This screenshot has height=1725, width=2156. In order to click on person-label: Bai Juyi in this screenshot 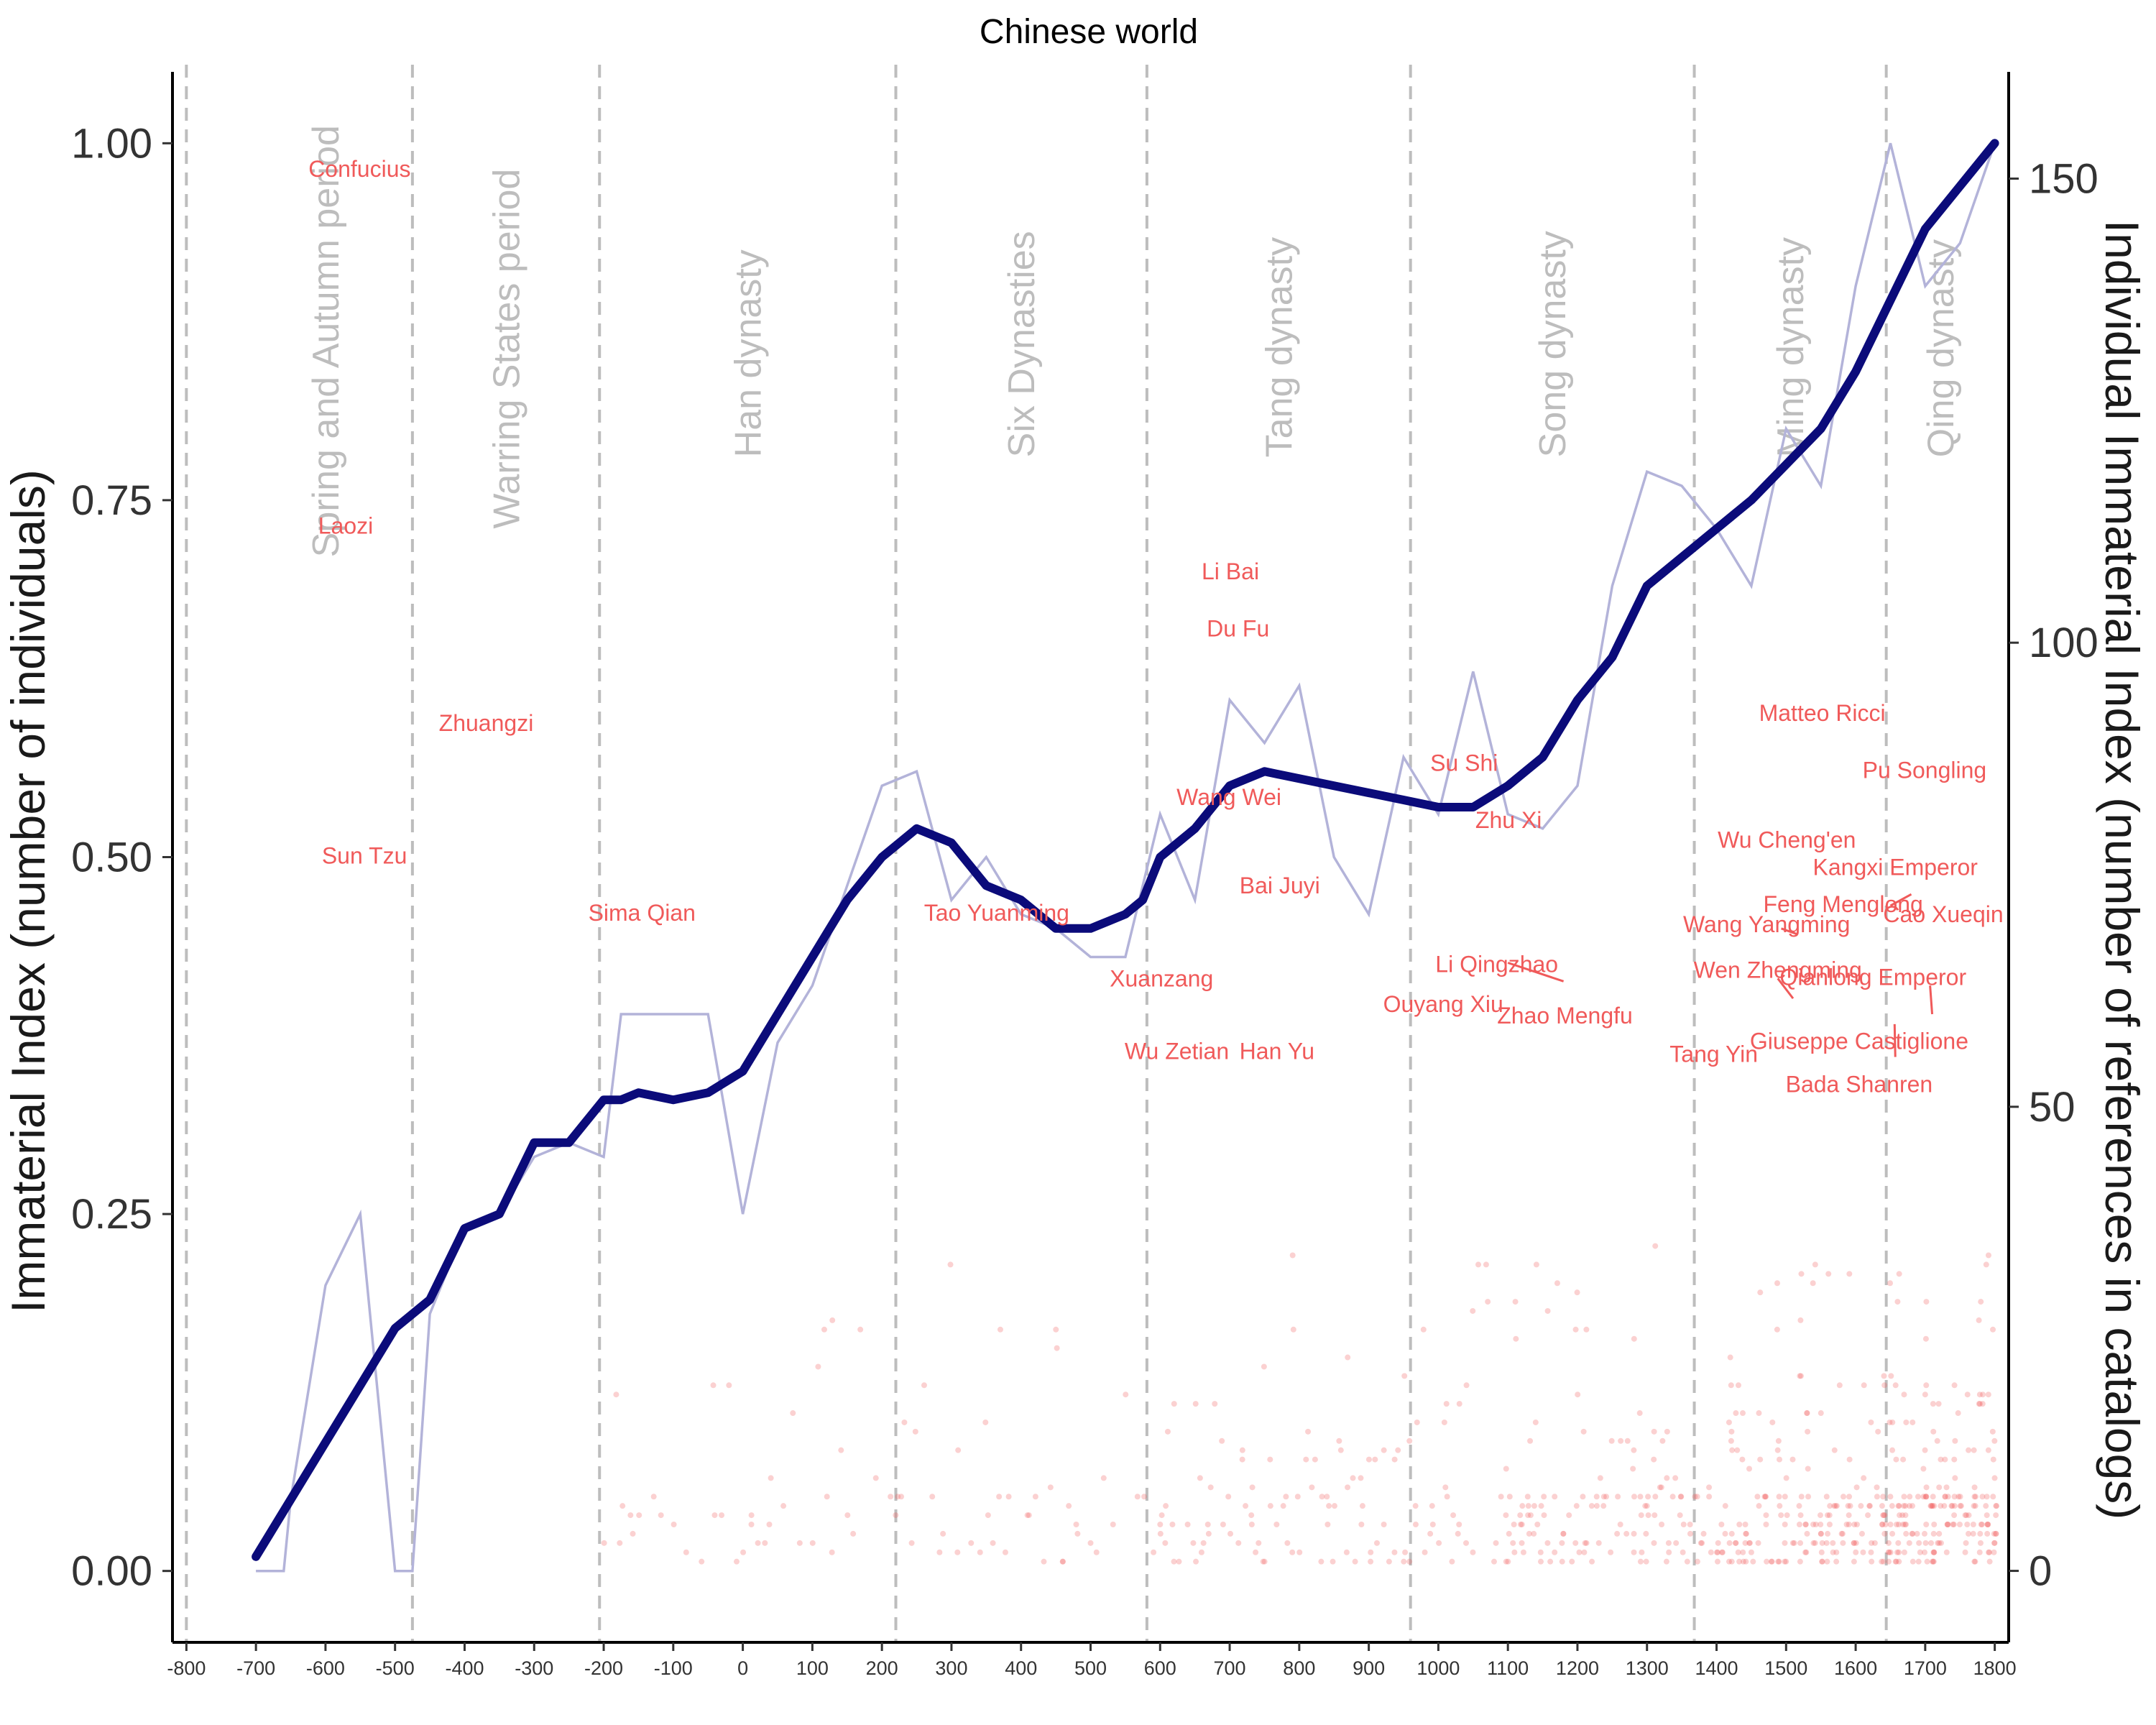, I will do `click(1280, 885)`.